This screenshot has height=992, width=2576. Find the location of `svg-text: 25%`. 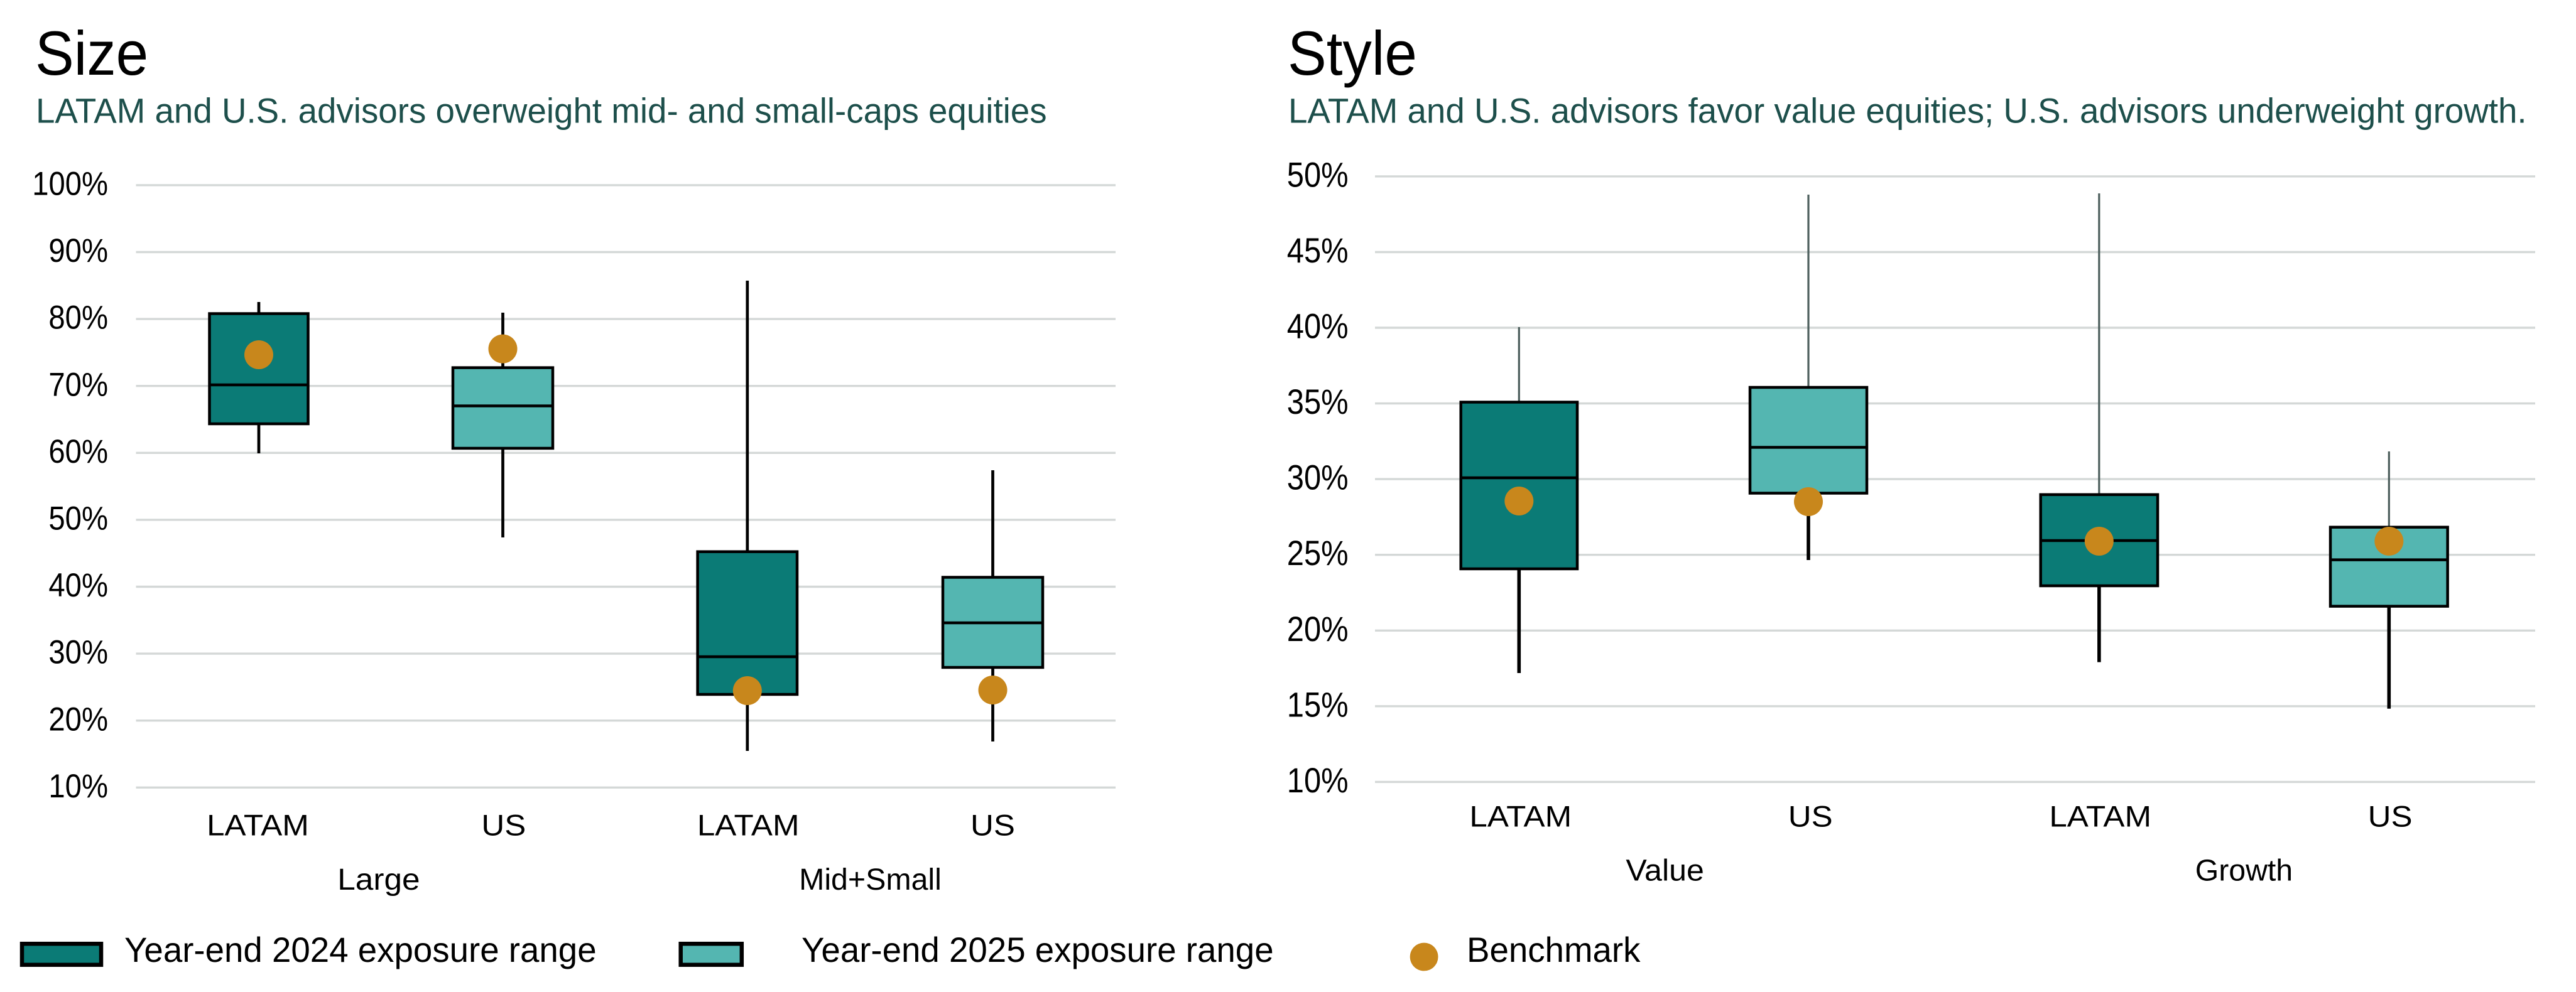

svg-text: 25% is located at coordinates (1318, 553).